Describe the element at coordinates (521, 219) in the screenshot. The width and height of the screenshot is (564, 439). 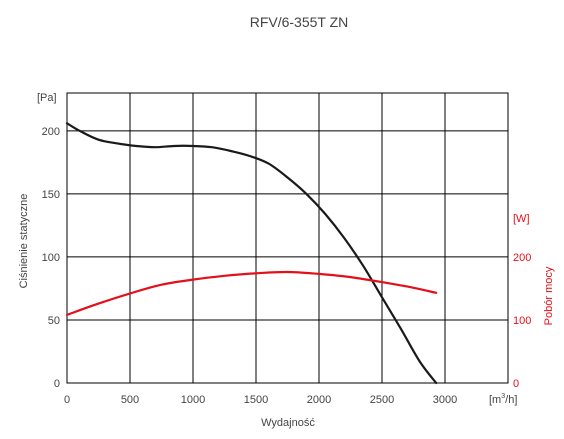
I see `right-axis-unit: [W]` at that location.